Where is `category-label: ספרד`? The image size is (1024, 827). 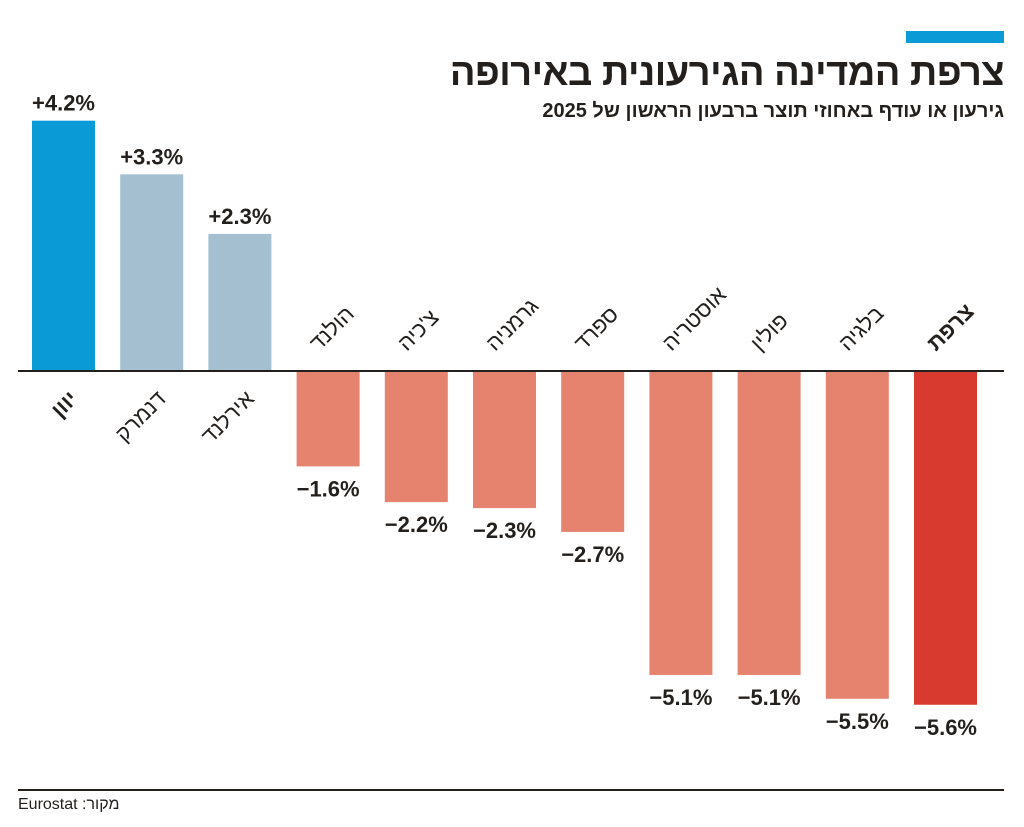
category-label: ספרד is located at coordinates (596, 328).